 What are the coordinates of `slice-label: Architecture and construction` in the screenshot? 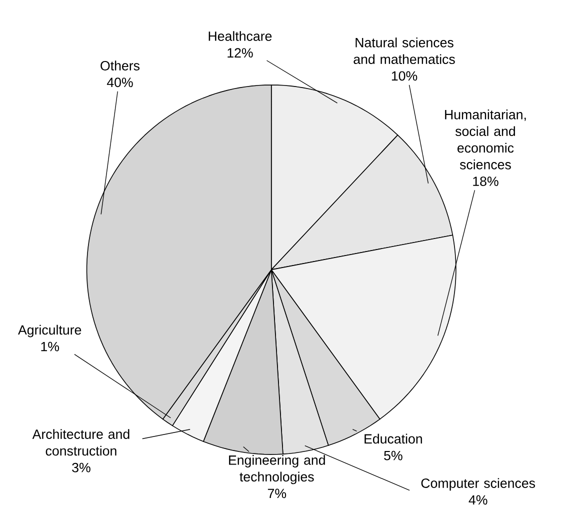 It's located at (81, 442).